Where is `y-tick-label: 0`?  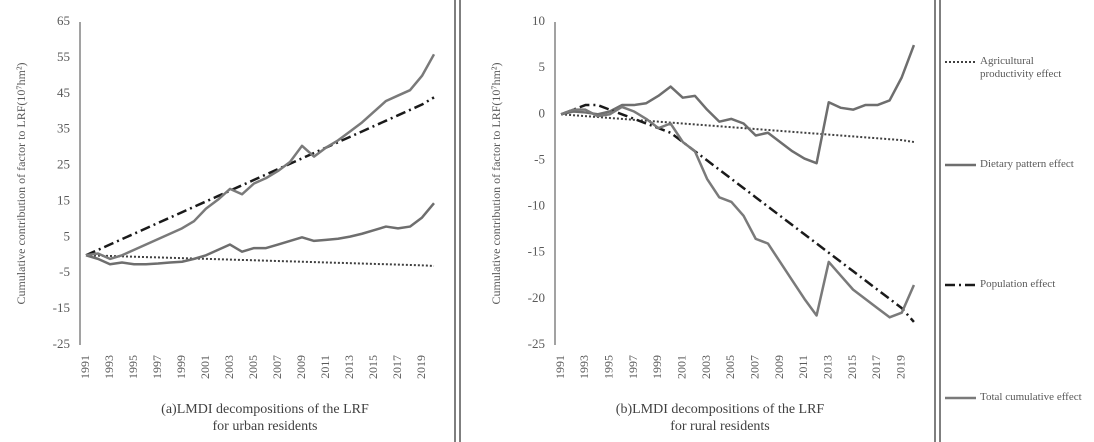 y-tick-label: 0 is located at coordinates (542, 112).